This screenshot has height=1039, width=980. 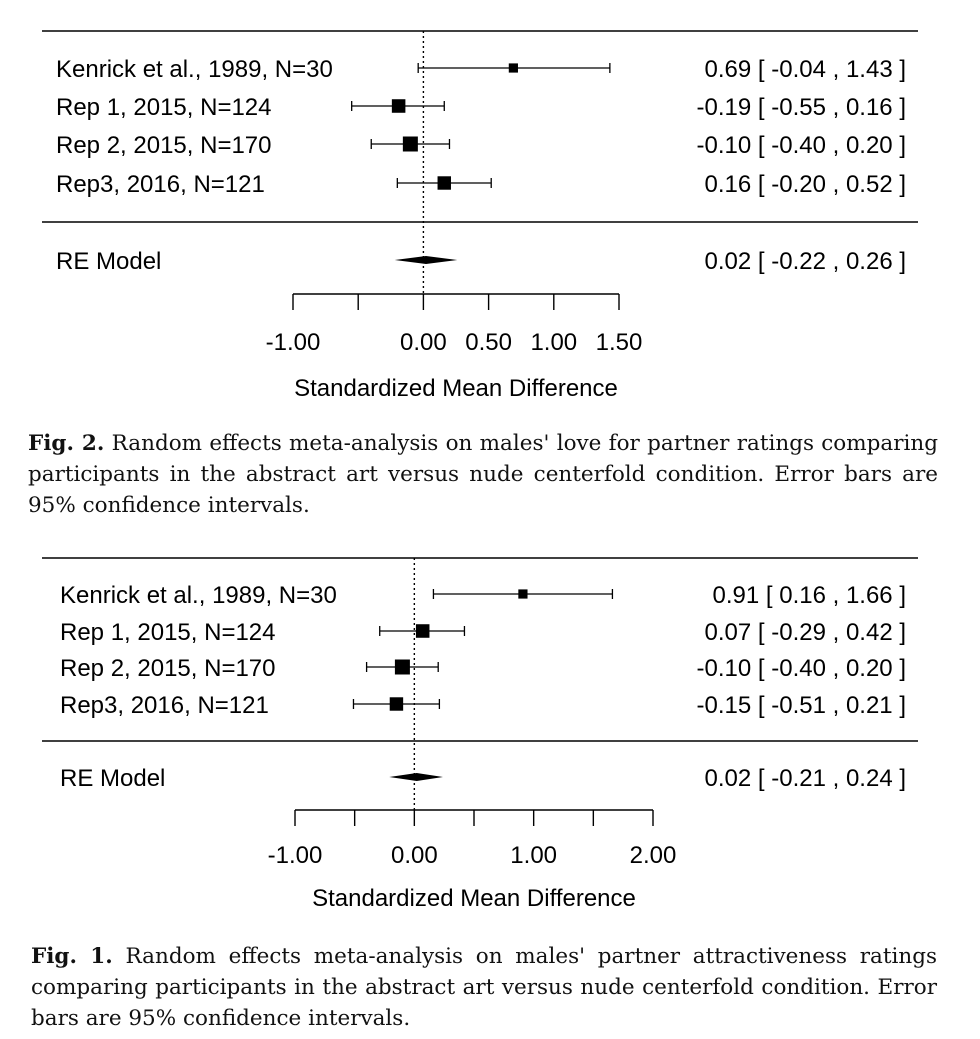 What do you see at coordinates (805, 261) in the screenshot?
I see `summary-effect-text: 0.02 [ -0.22 , 0.26 ]` at bounding box center [805, 261].